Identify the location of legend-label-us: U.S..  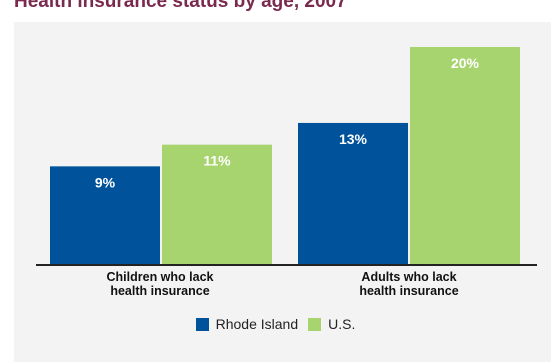
(342, 324).